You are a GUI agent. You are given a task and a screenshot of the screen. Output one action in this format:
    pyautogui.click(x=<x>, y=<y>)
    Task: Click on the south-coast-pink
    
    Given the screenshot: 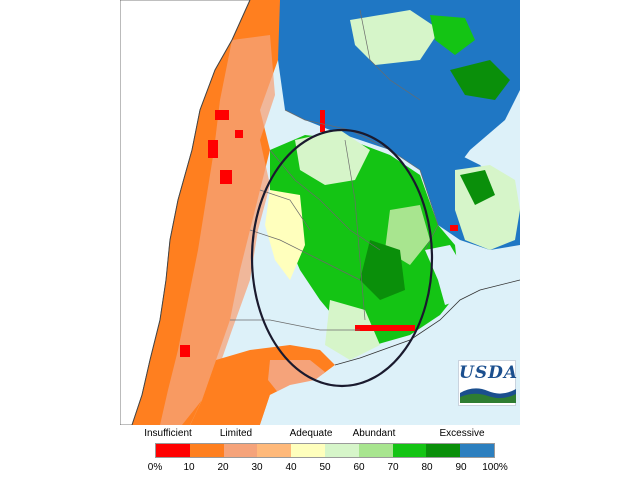 What is the action you would take?
    pyautogui.click(x=296, y=377)
    